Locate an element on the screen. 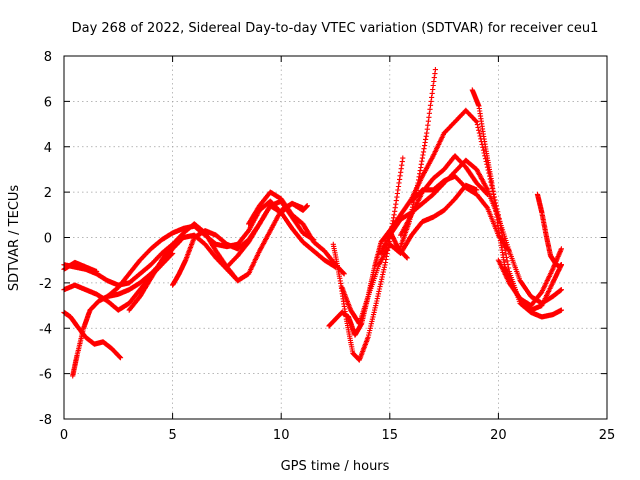 The width and height of the screenshot is (640, 480). y-tick-label: 4 is located at coordinates (48, 148).